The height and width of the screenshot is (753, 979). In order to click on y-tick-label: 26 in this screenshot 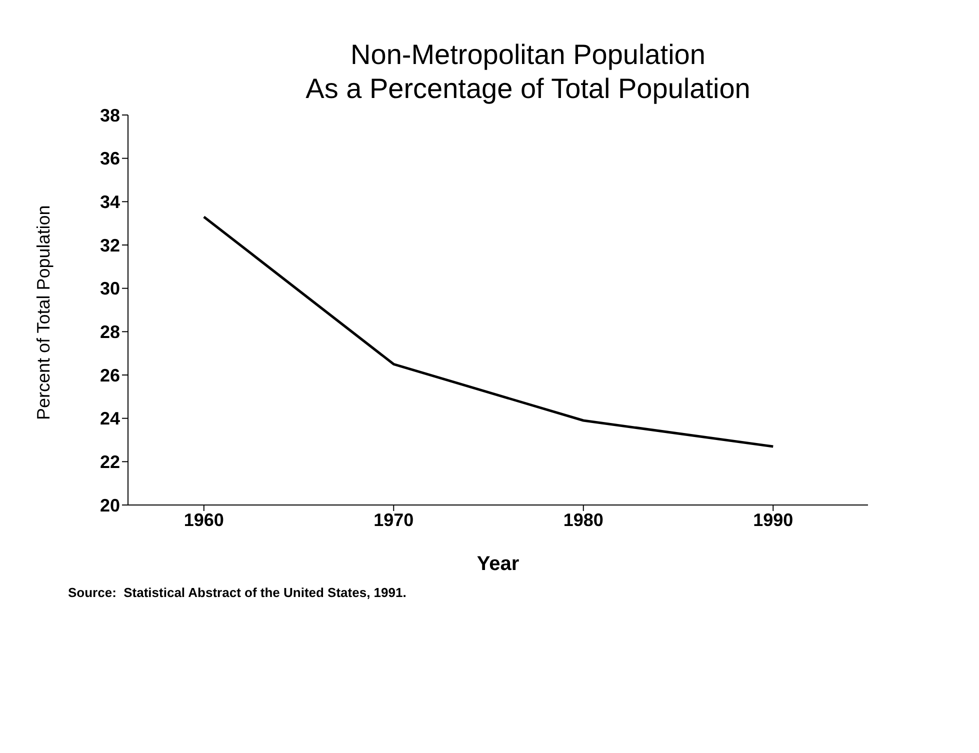, I will do `click(110, 376)`.